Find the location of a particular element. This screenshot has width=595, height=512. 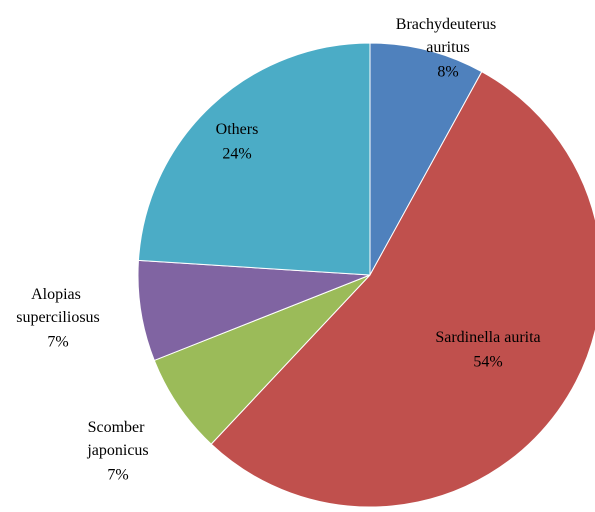

slice-percent: 54% is located at coordinates (487, 362).